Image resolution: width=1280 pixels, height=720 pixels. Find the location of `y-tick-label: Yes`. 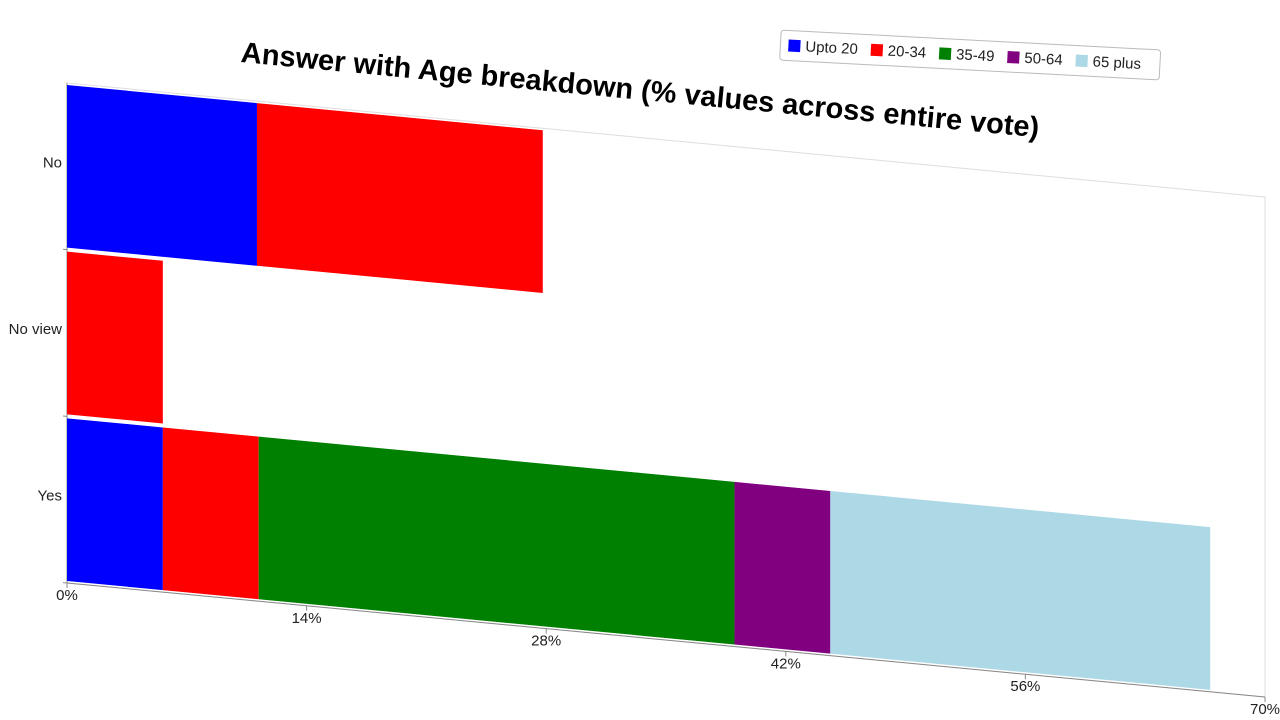

y-tick-label: Yes is located at coordinates (50, 496).